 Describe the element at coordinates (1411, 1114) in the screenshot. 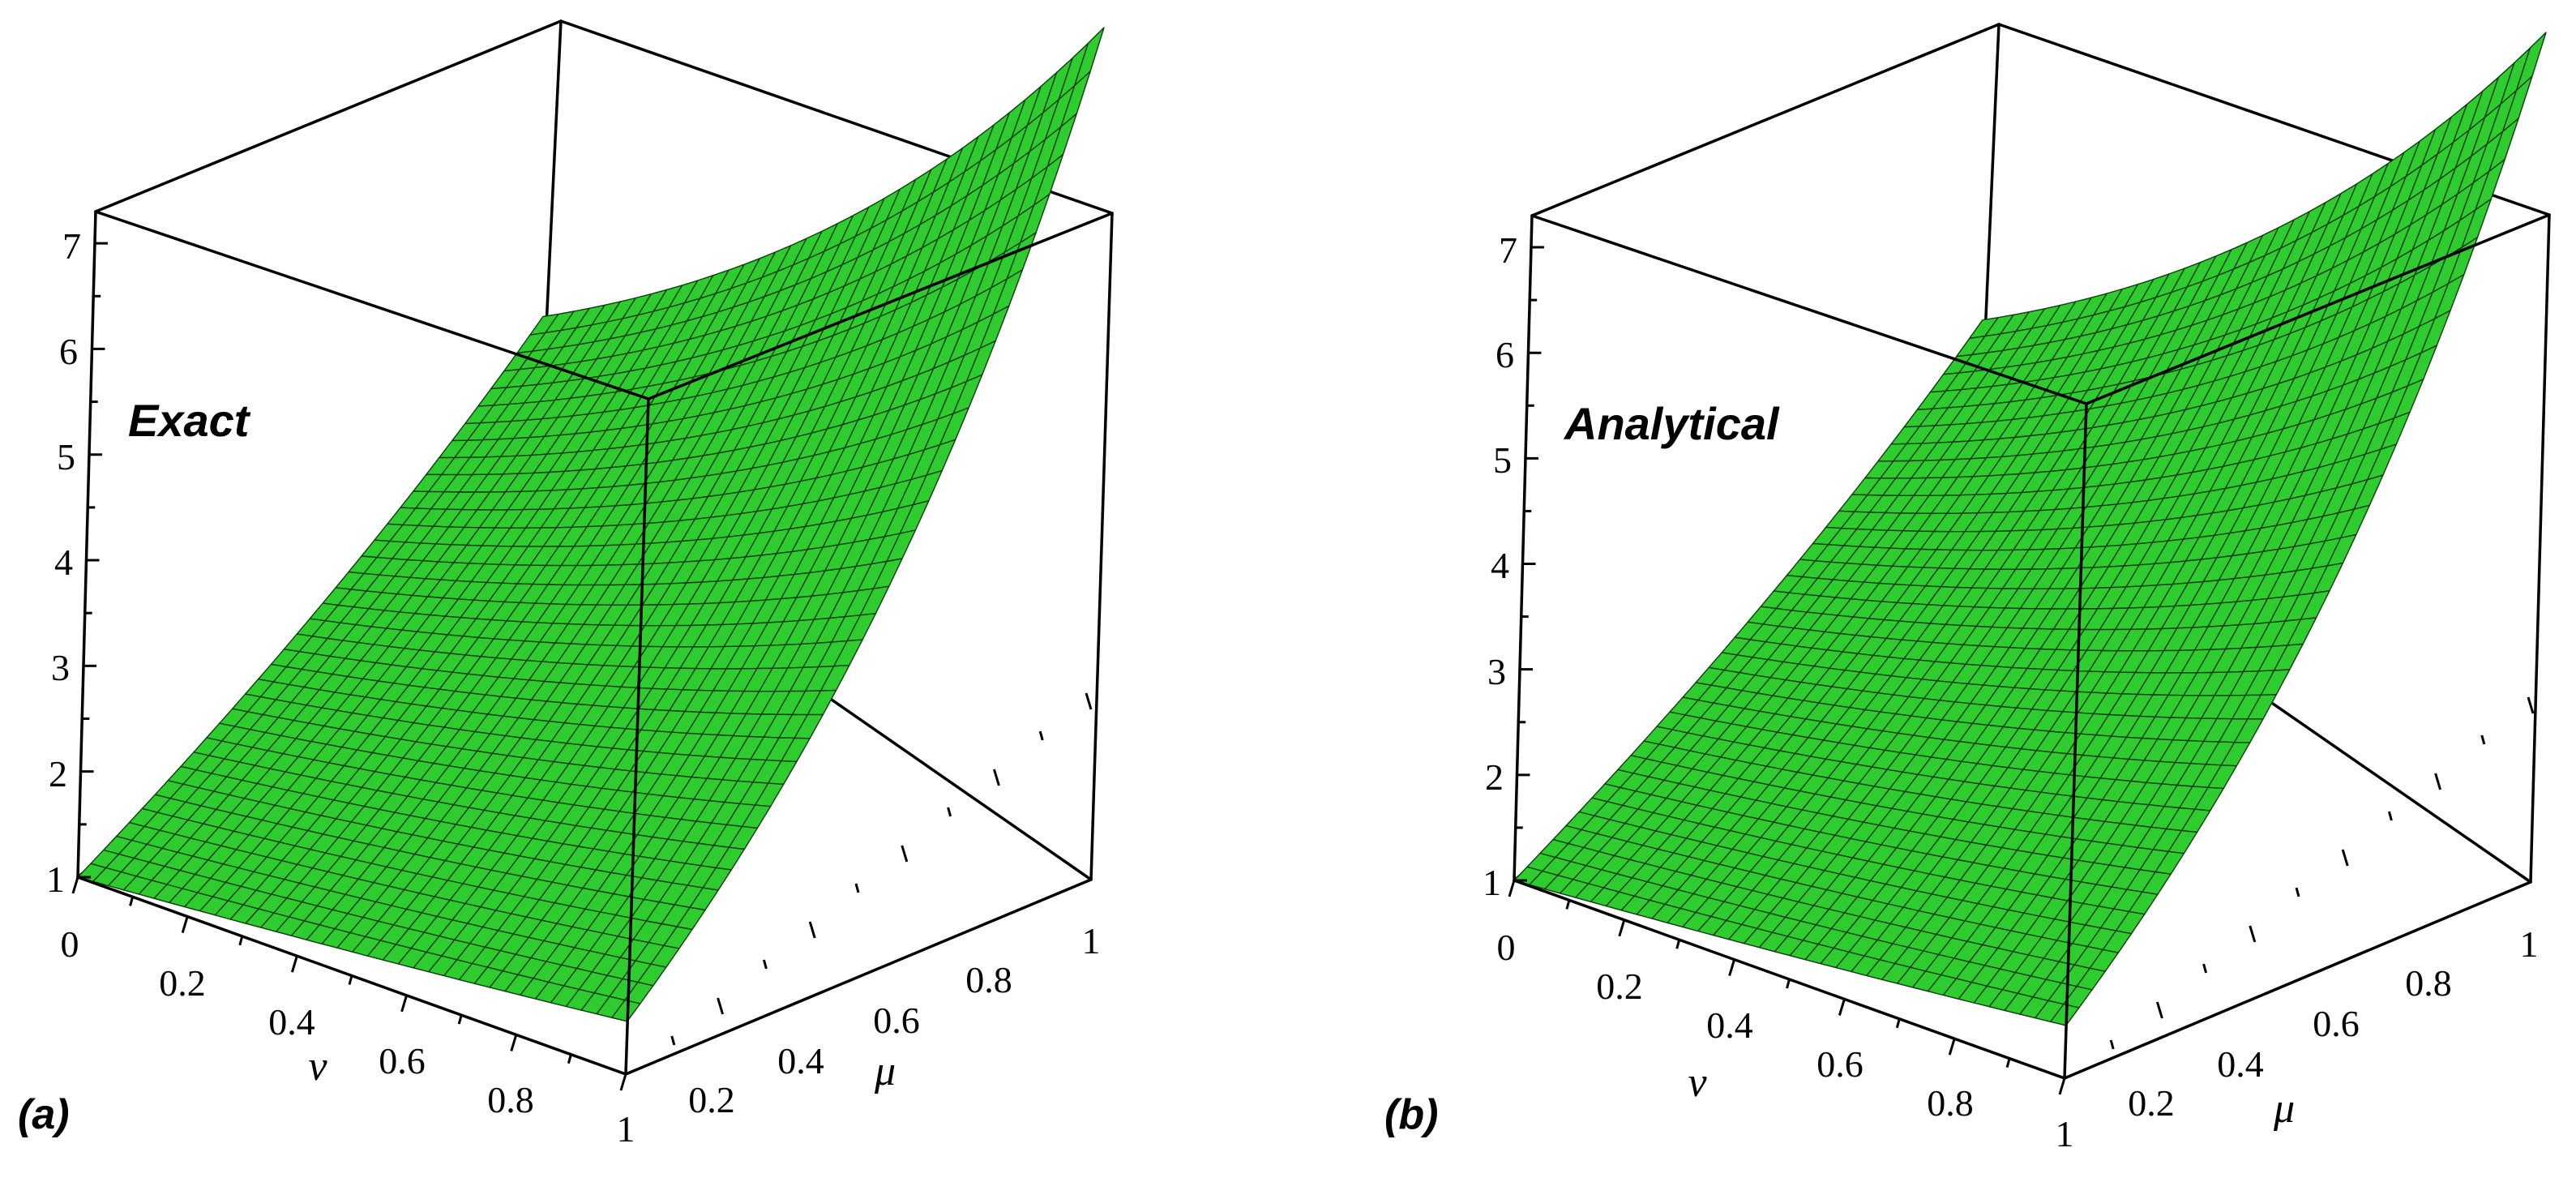

I see `panel-label: (b)` at that location.